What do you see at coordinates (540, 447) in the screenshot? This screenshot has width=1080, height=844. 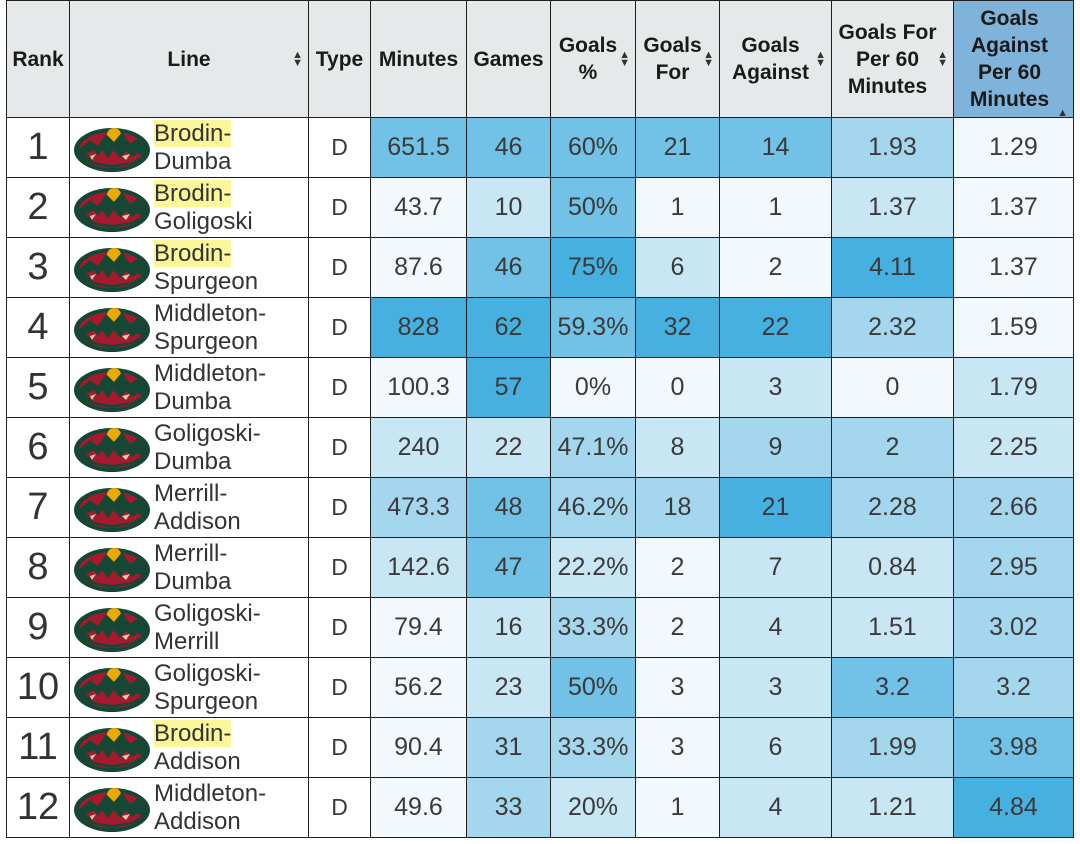 I see `table-row: 6 Goligoski- Dumba D 240 22 47.1% 8 9 2 2.25` at bounding box center [540, 447].